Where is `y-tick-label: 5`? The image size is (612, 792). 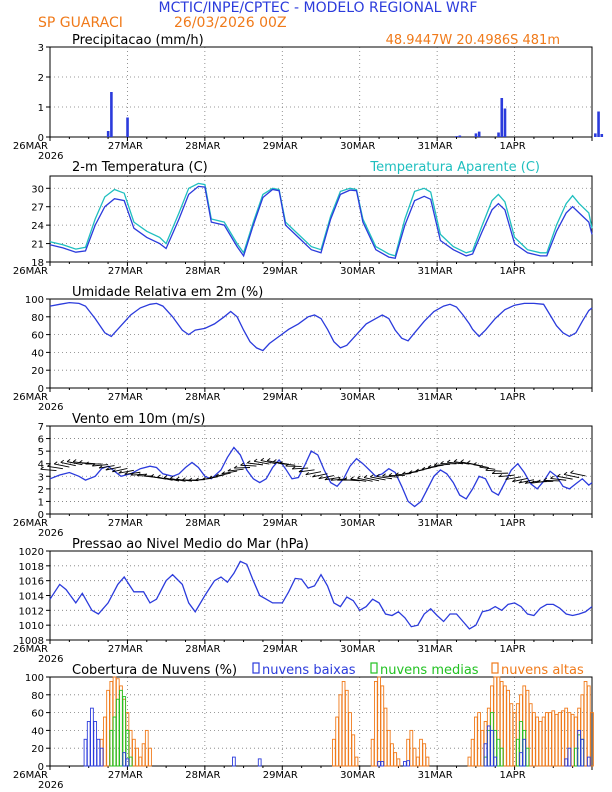 y-tick-label: 5 is located at coordinates (41, 452).